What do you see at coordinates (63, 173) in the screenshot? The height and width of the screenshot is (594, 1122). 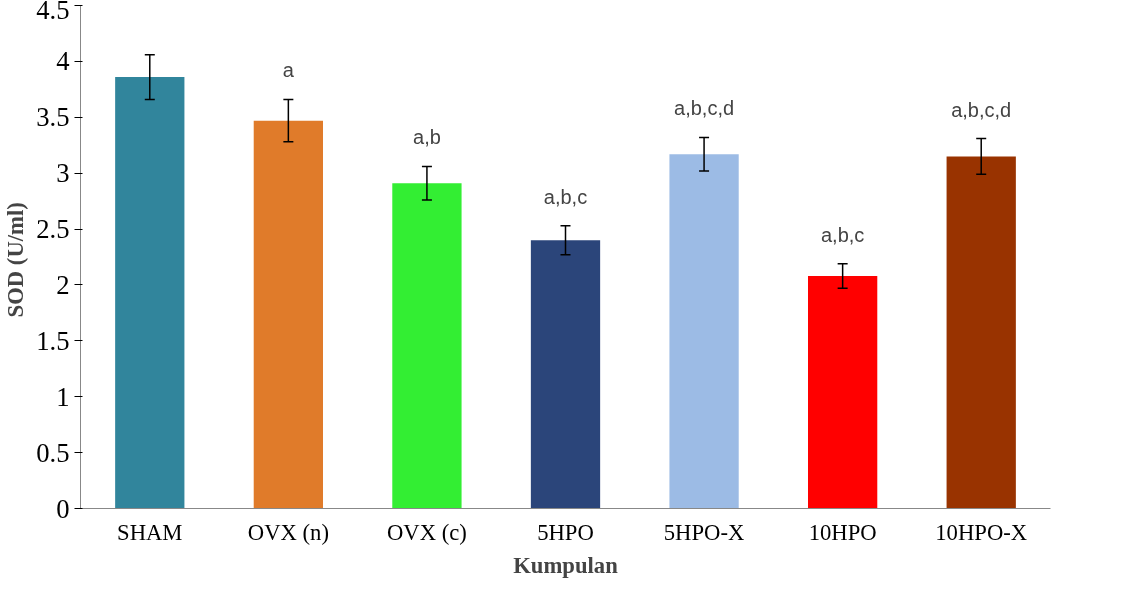 I see `y-tick-label: 3` at bounding box center [63, 173].